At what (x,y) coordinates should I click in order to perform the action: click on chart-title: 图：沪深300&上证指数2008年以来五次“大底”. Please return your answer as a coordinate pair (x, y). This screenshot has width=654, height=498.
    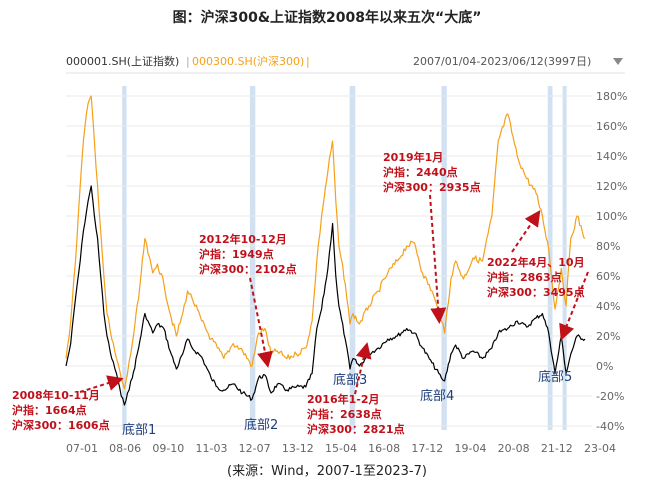
    Looking at the image, I should click on (327, 17).